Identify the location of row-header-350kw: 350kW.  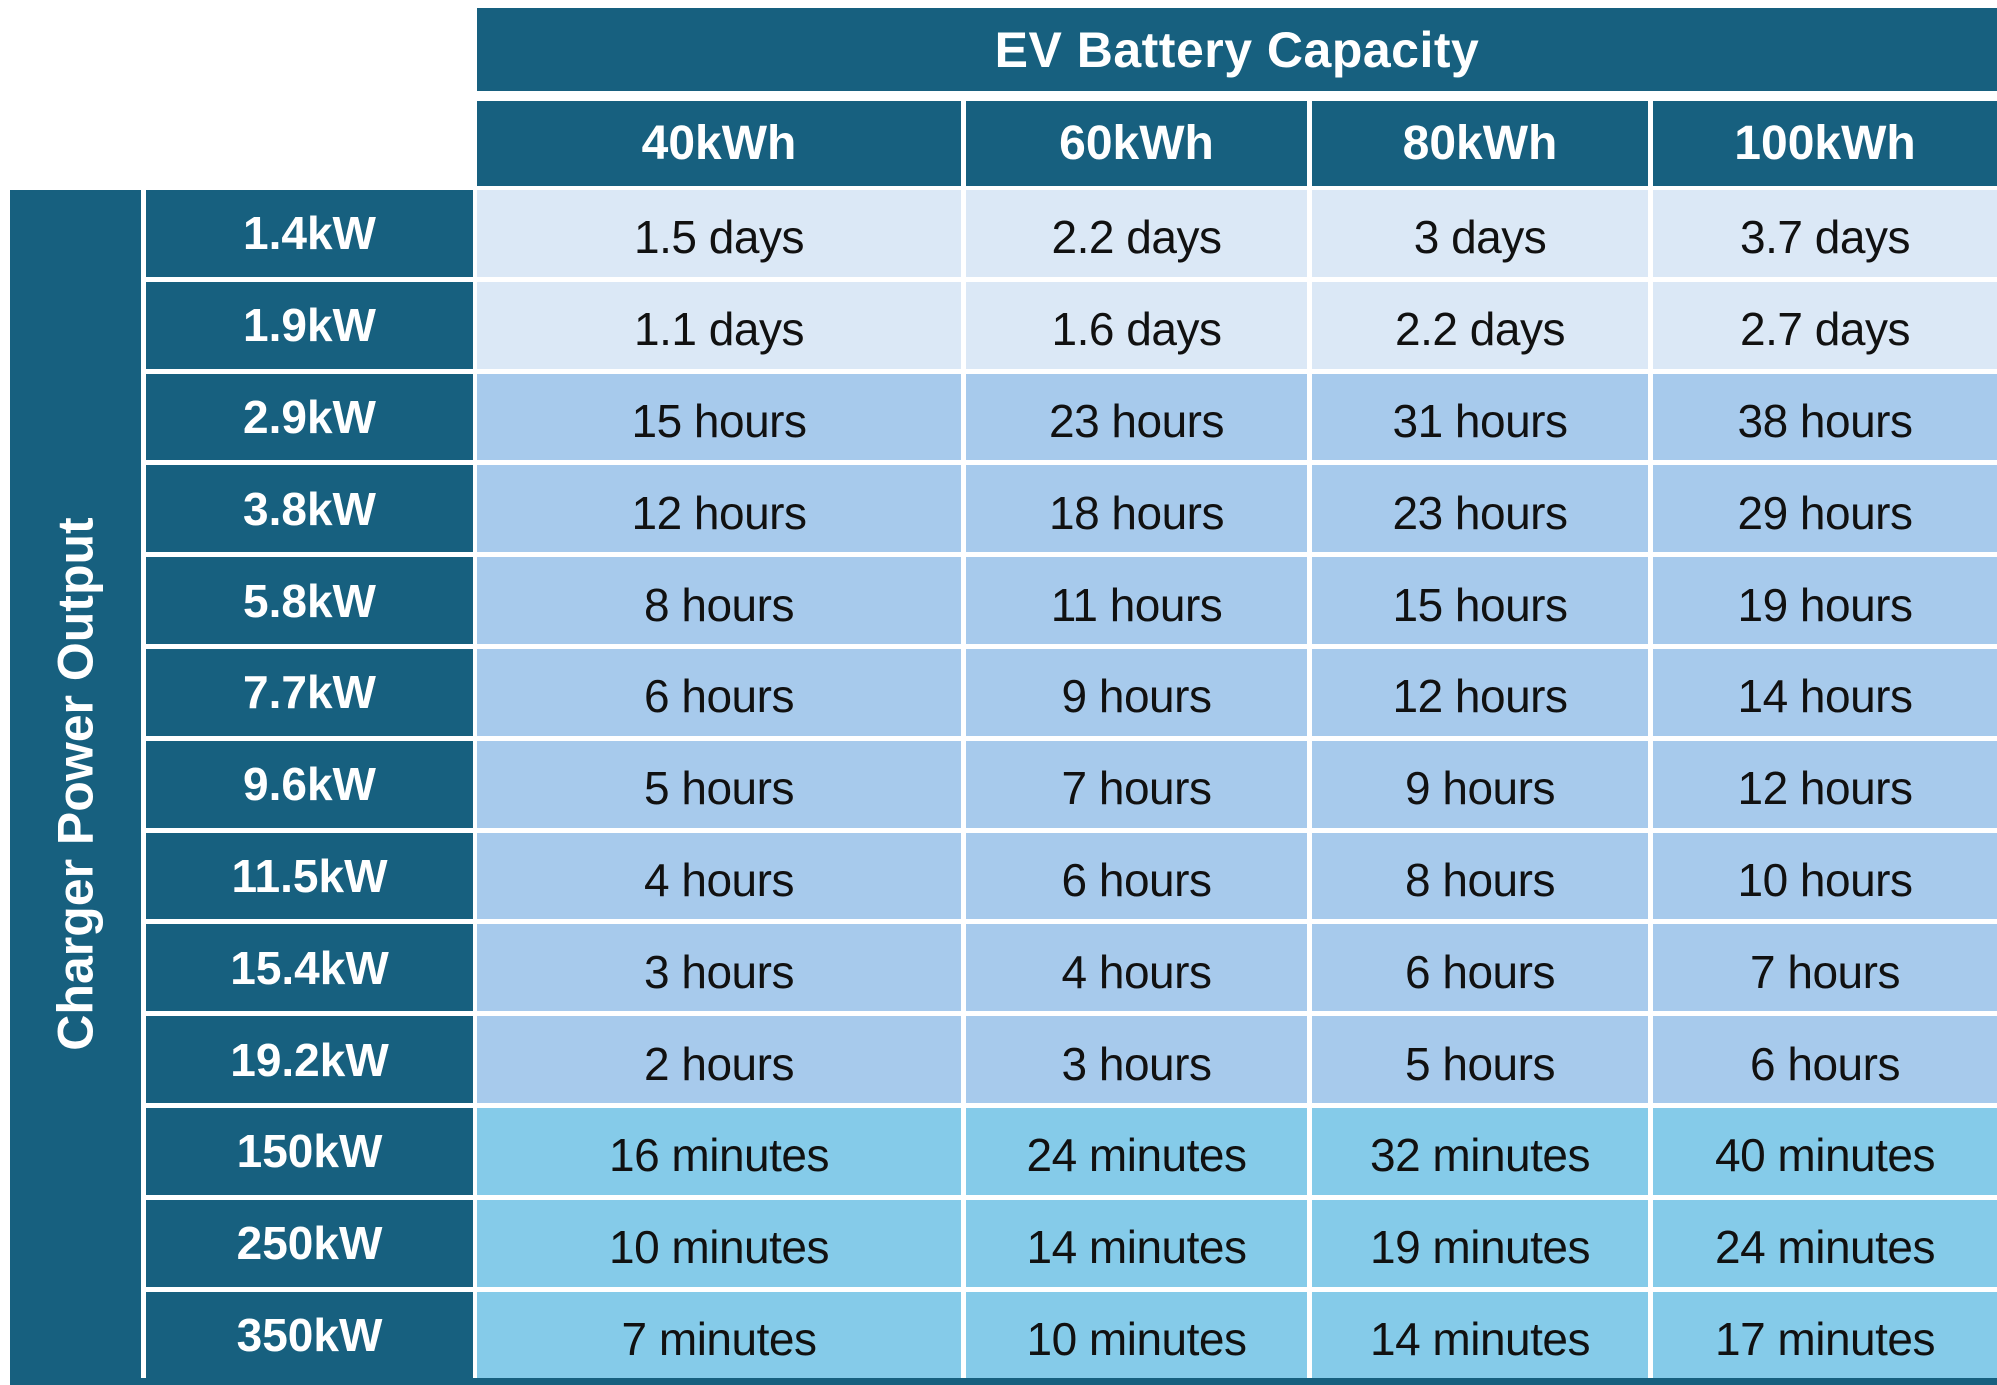
(309, 1335).